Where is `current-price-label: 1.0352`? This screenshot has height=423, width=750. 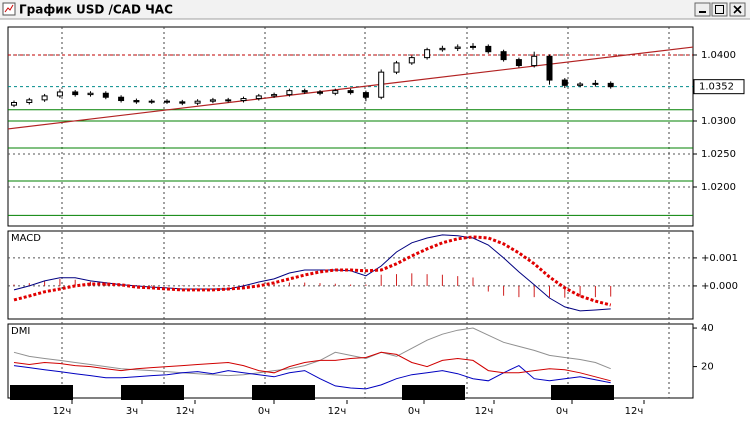 current-price-label: 1.0352 is located at coordinates (716, 87).